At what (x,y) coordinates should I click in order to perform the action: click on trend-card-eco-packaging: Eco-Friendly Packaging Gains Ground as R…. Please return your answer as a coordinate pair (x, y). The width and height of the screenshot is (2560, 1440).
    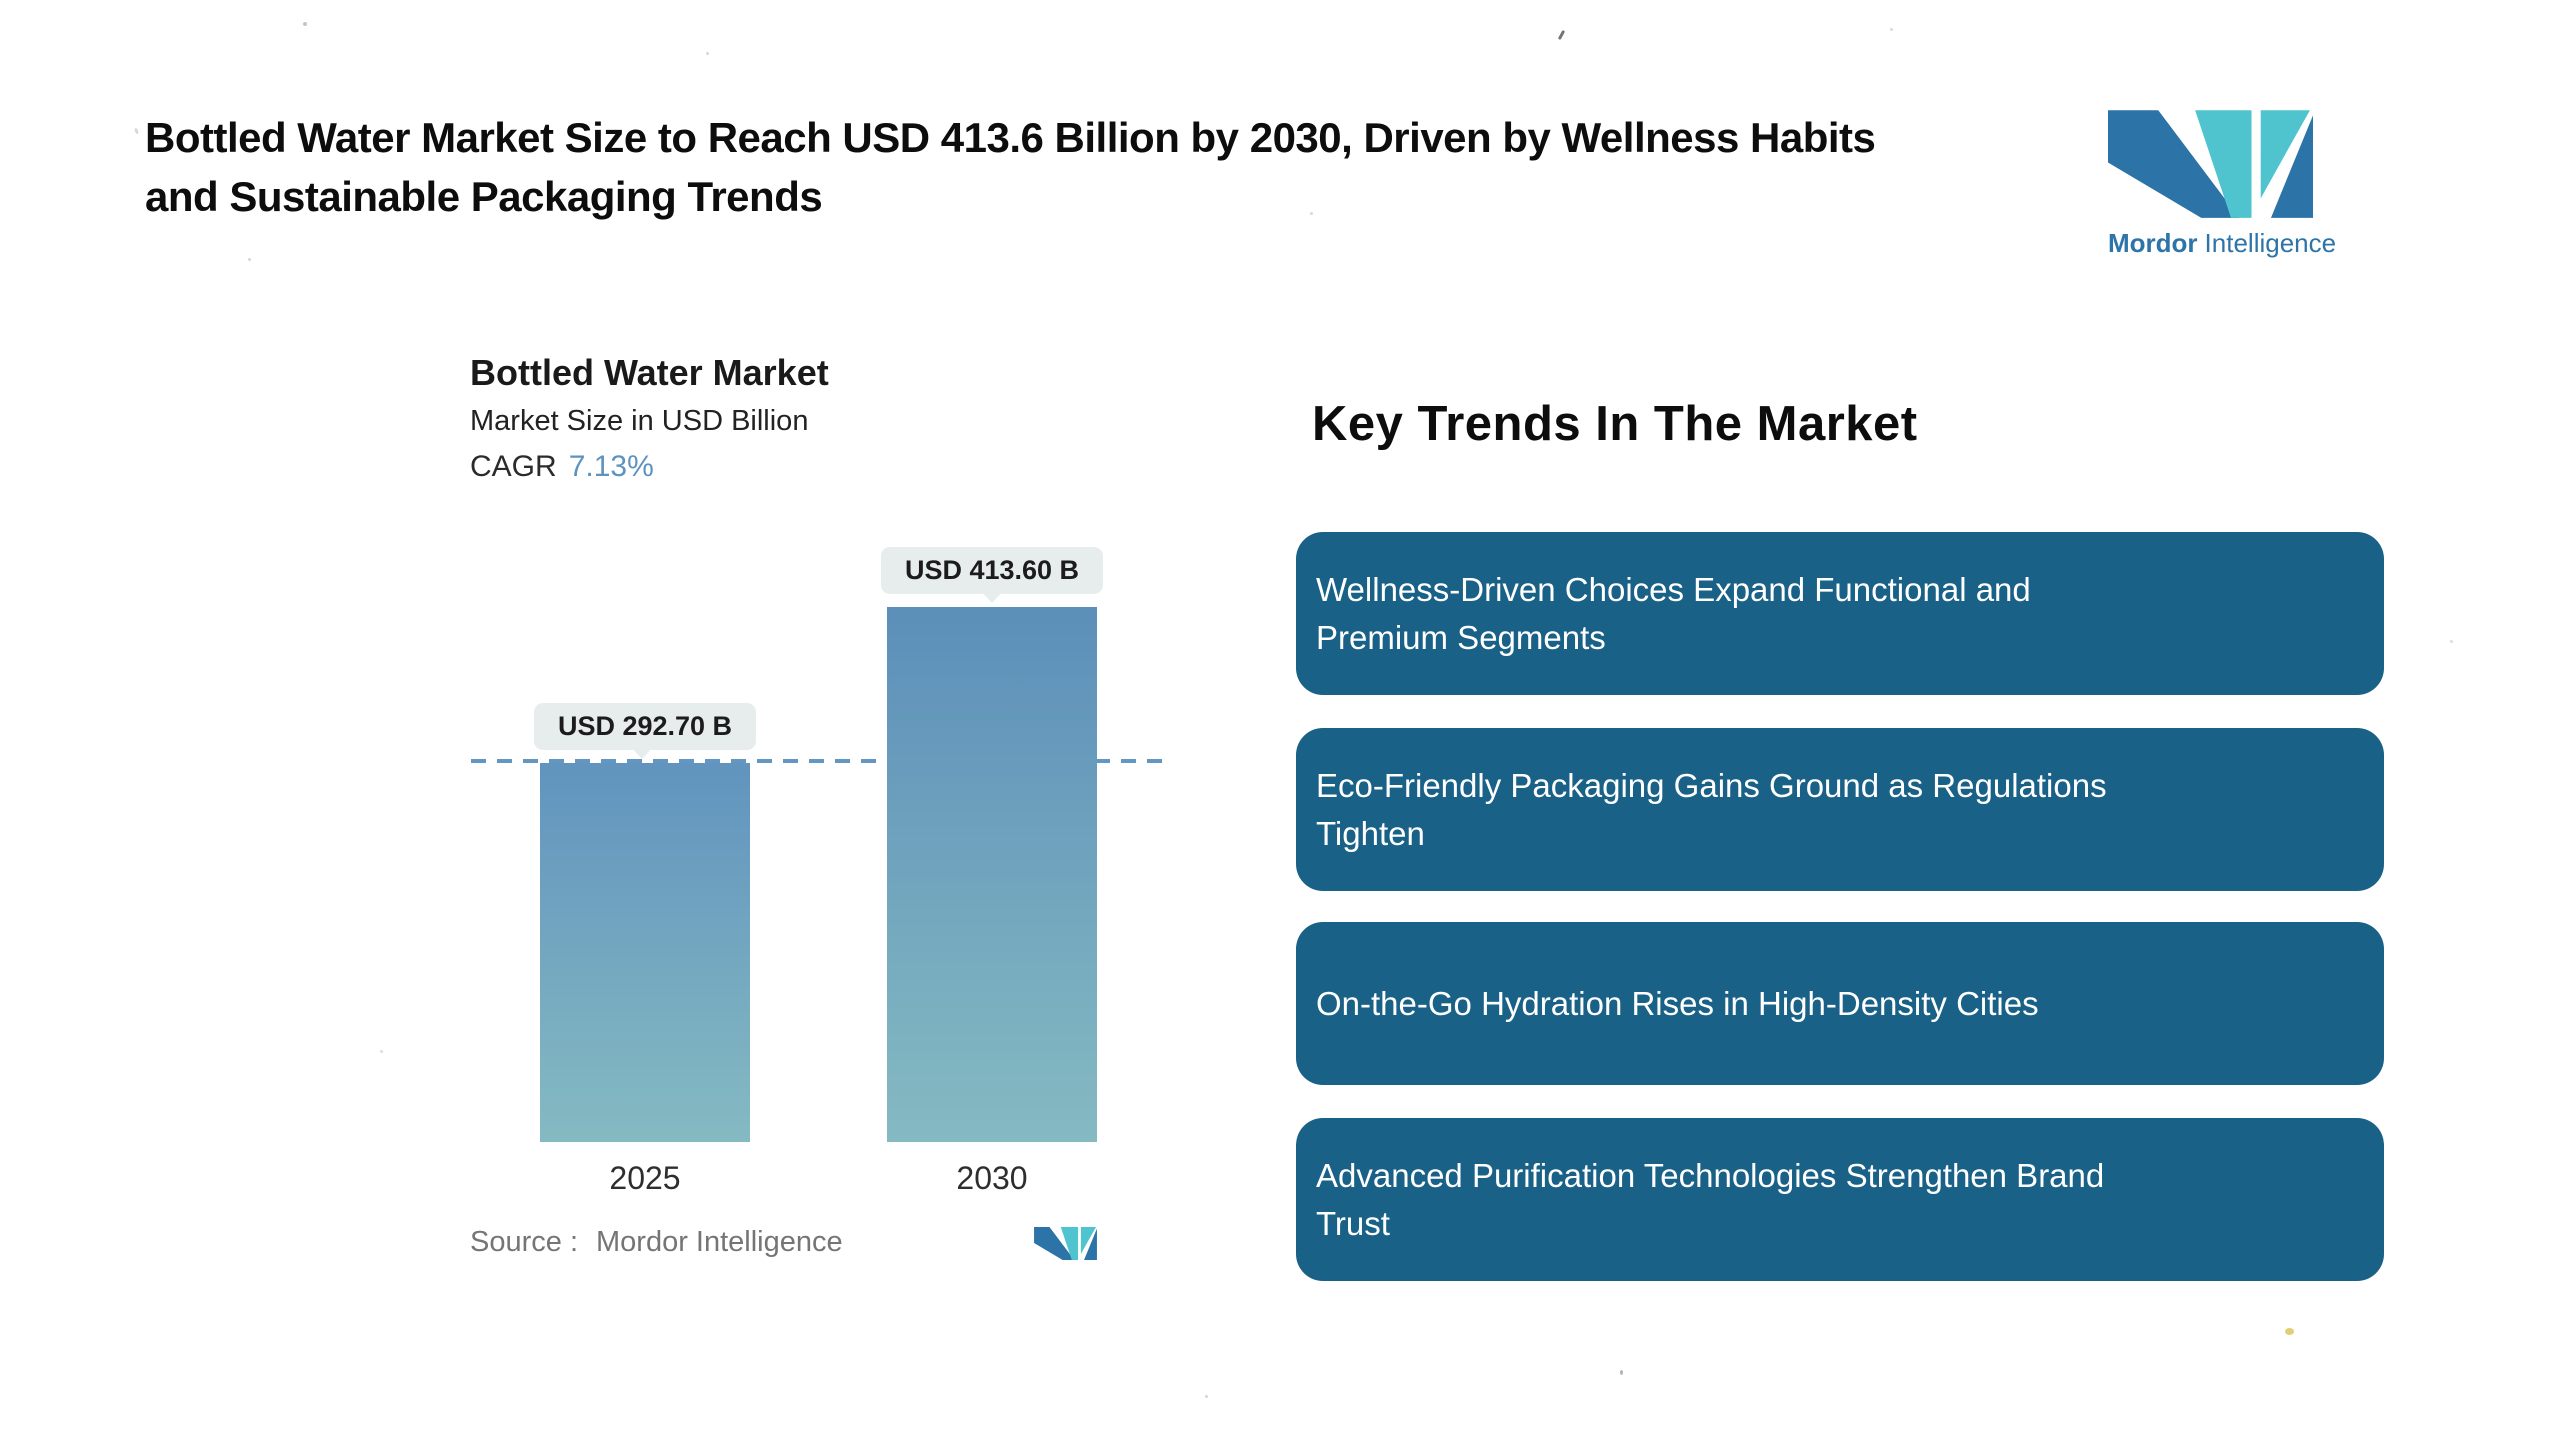
    Looking at the image, I should click on (1840, 809).